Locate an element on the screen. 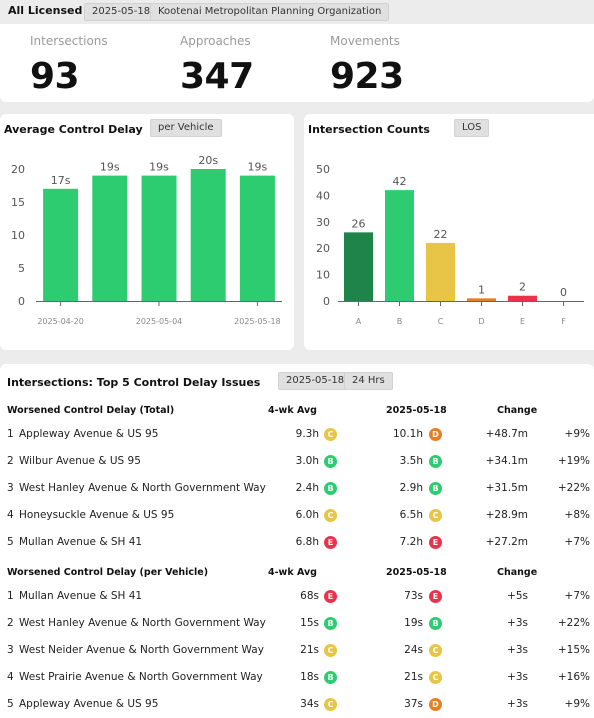 The width and height of the screenshot is (594, 718). los-button: LOS is located at coordinates (472, 128).